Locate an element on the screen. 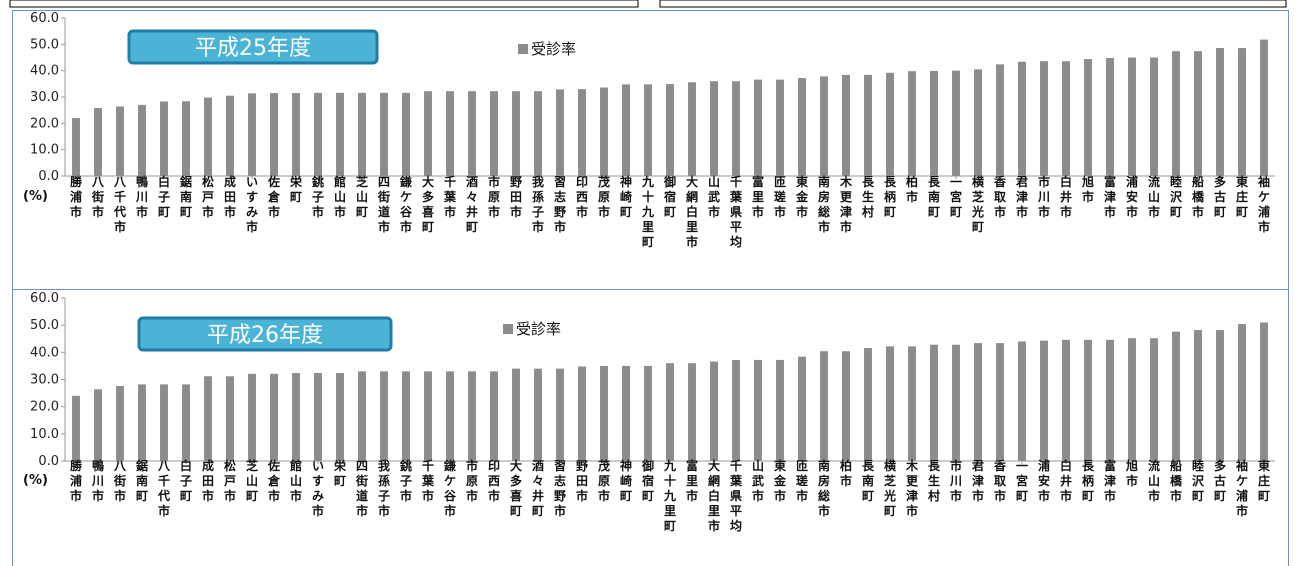 The width and height of the screenshot is (1296, 566). bar-習志野市 is located at coordinates (560, 132).